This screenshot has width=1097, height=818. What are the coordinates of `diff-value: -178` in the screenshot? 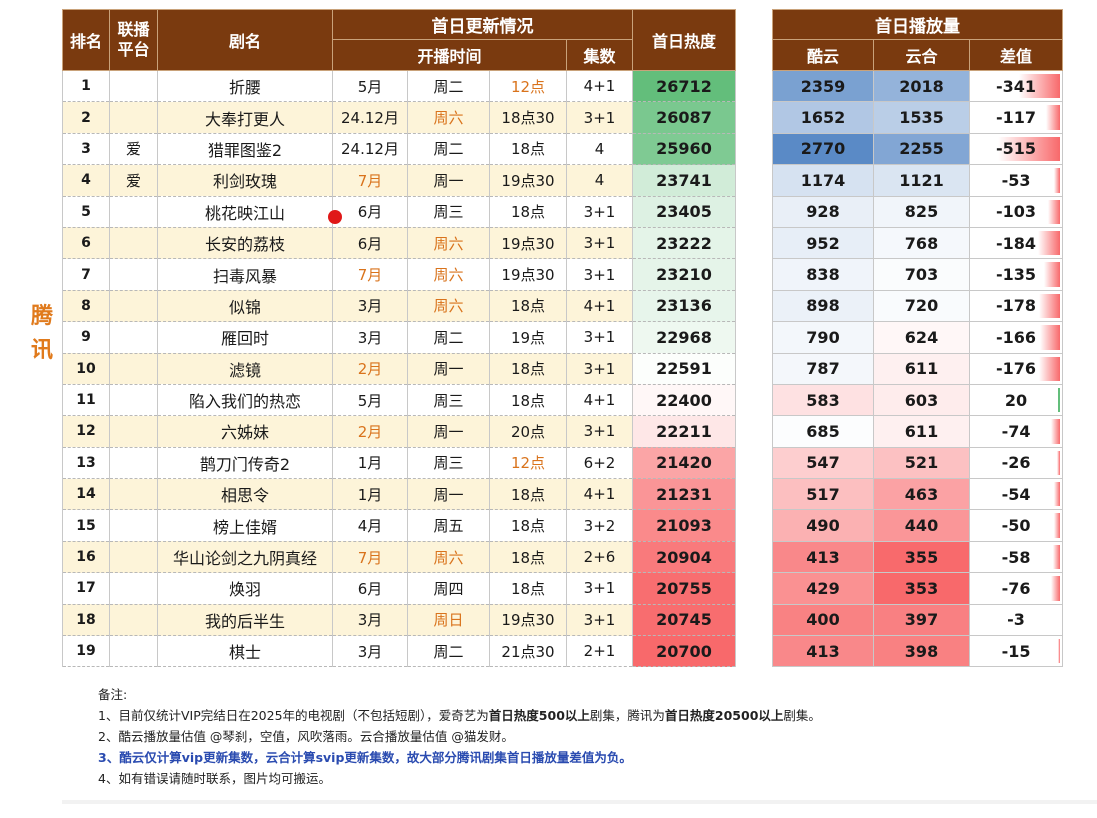 It's located at (1016, 306).